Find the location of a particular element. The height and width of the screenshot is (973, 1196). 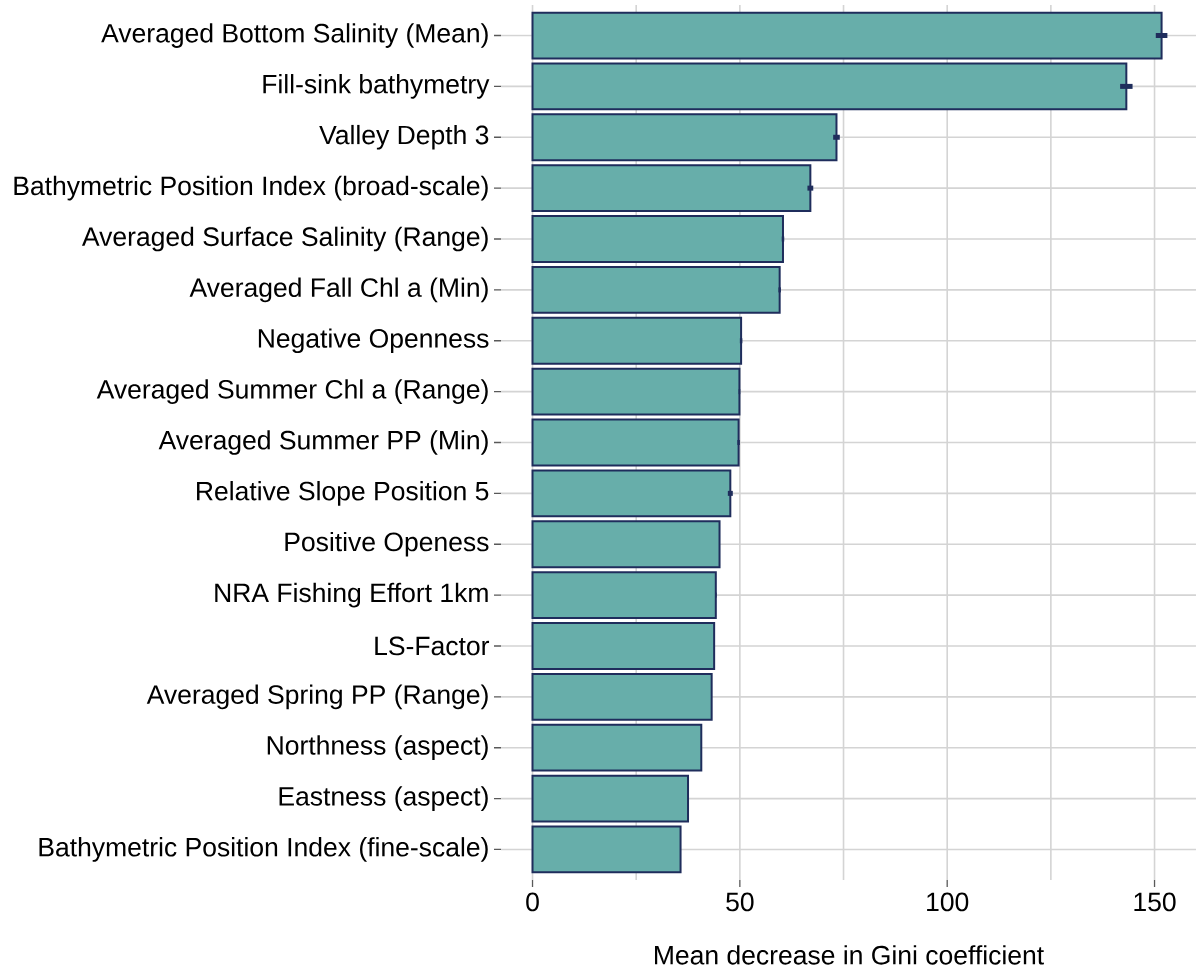

y-tick-label: Bathymetric Position Index (broad-scale) is located at coordinates (251, 188).